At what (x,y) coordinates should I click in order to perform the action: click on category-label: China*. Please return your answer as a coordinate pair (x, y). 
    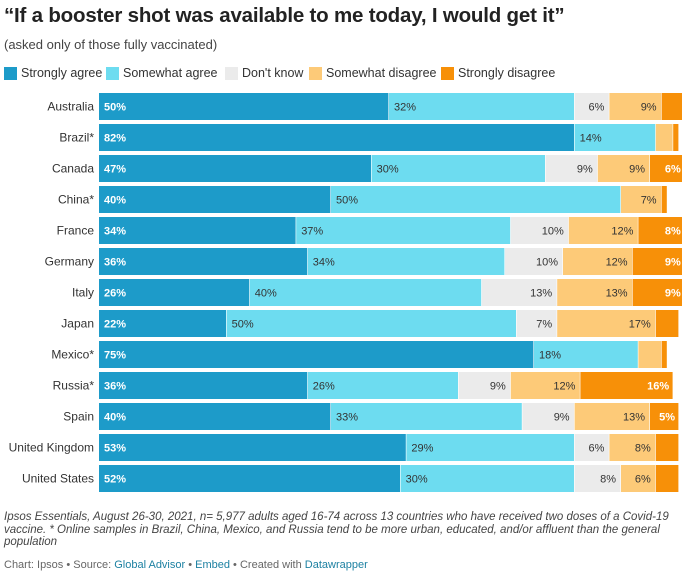
    Looking at the image, I should click on (76, 200).